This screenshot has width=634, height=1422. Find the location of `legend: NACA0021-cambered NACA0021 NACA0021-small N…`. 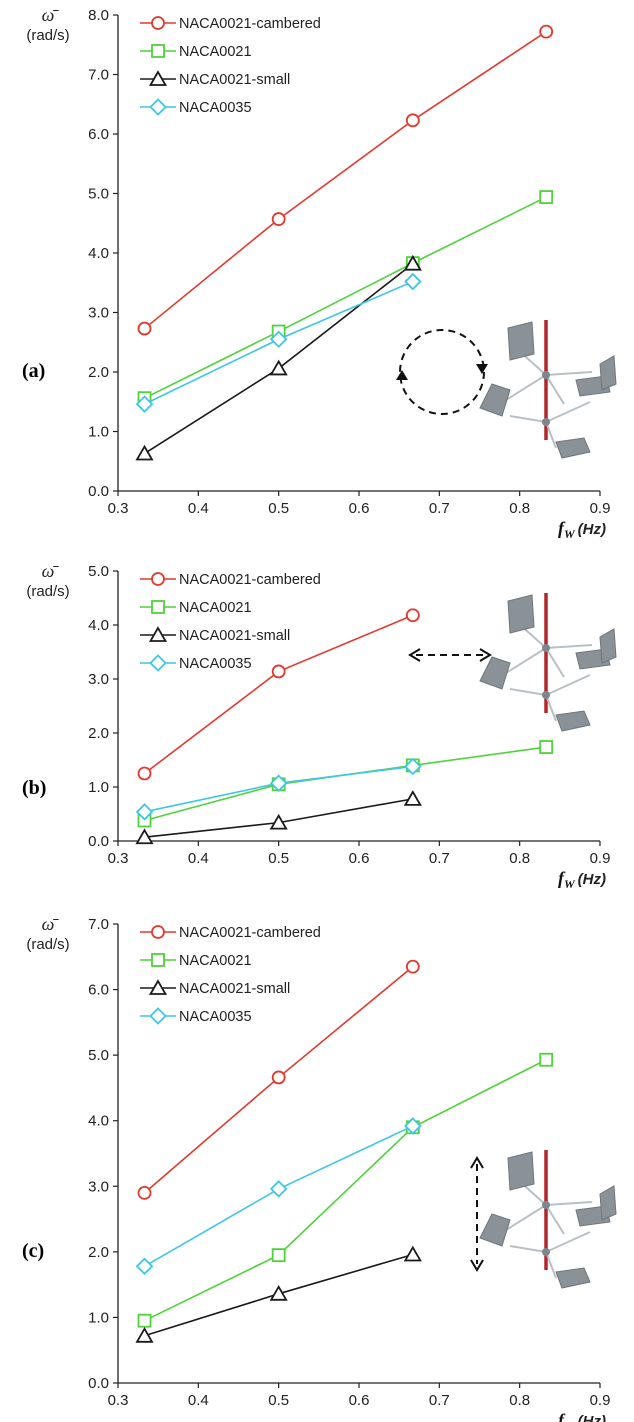

legend: NACA0021-cambered NACA0021 NACA0021-small N… is located at coordinates (230, 622).